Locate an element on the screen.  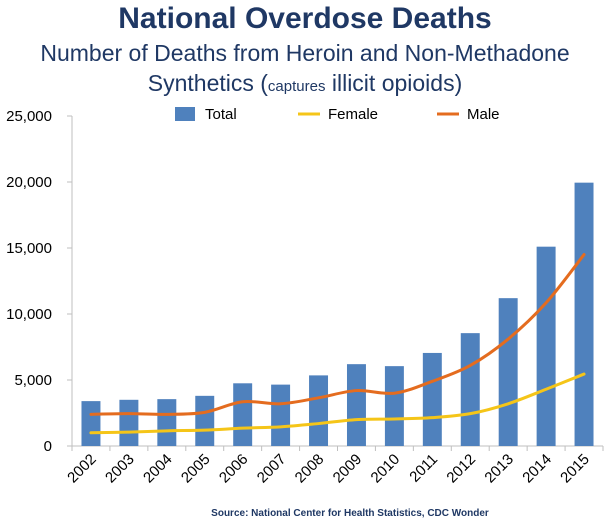
bar-total-2009 is located at coordinates (356, 405).